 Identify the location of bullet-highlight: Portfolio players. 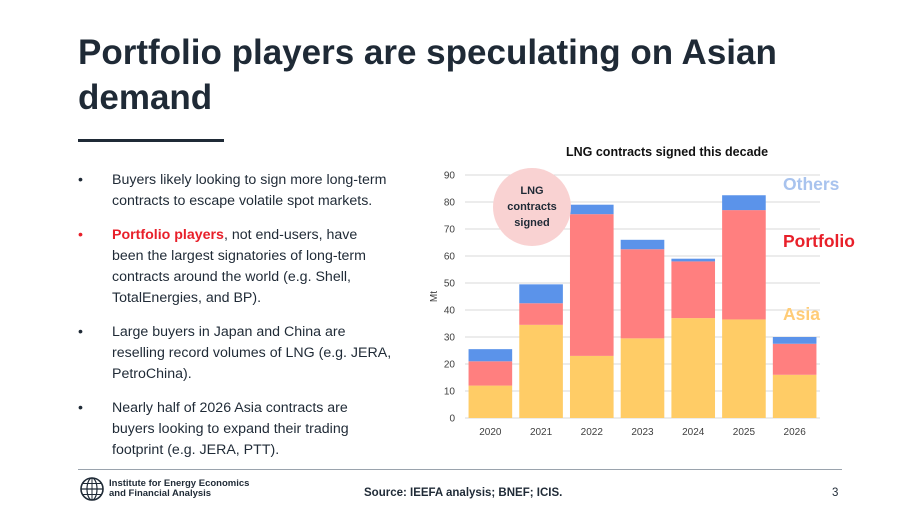
(168, 235).